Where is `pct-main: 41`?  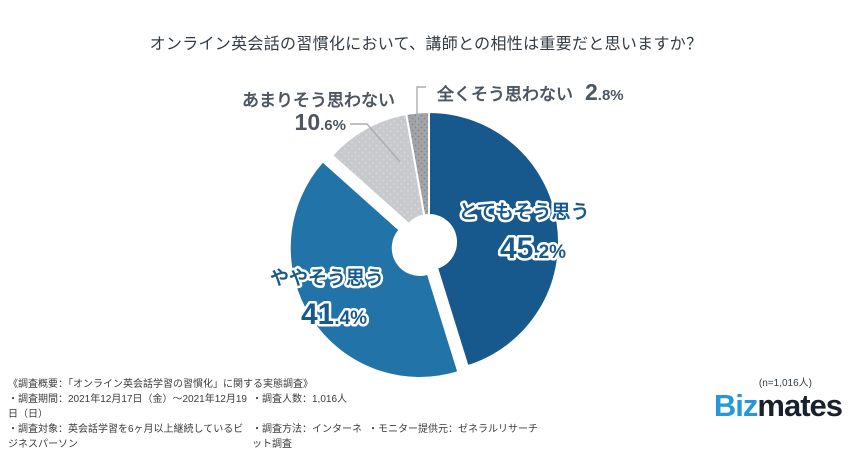
pct-main: 41 is located at coordinates (317, 314).